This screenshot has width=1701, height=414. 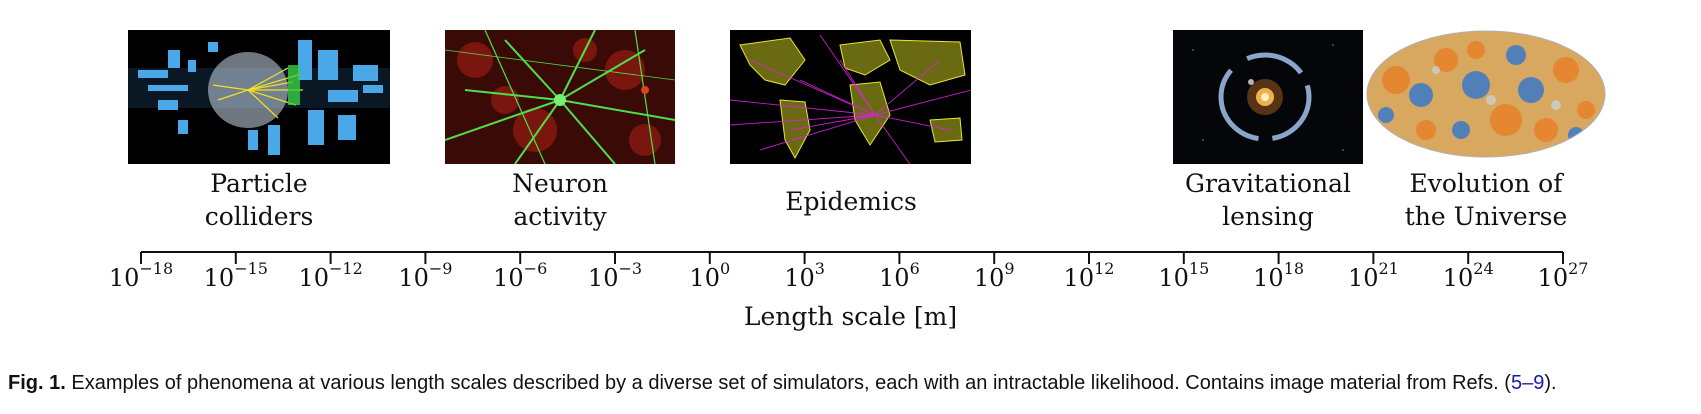 What do you see at coordinates (725, 268) in the screenshot?
I see `tick-label-exponent: 0` at bounding box center [725, 268].